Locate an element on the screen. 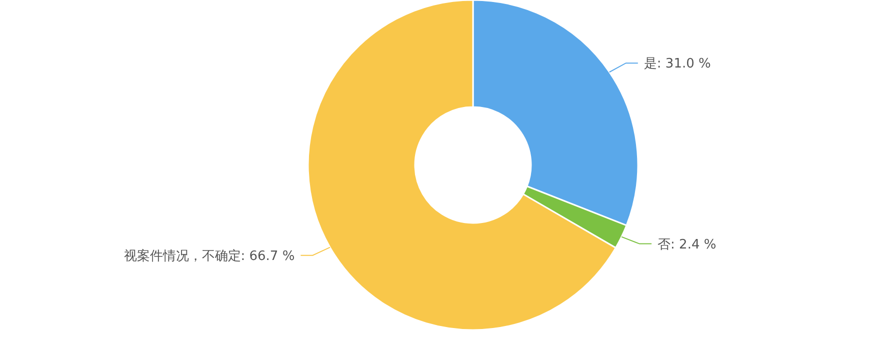 This screenshot has height=357, width=883. slice-label: 是: 31.0 % is located at coordinates (677, 64).